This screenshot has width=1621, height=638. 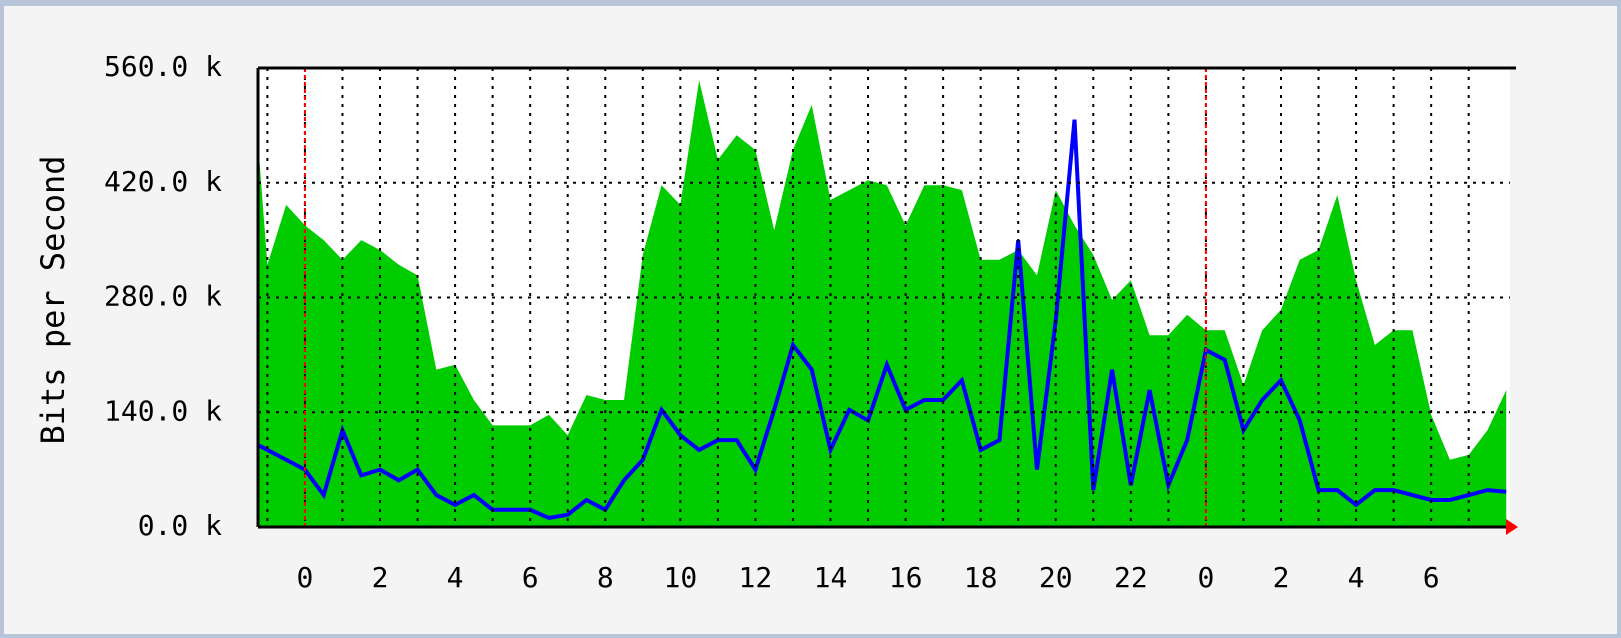 I want to click on x-tick-label: 14, so click(x=831, y=577).